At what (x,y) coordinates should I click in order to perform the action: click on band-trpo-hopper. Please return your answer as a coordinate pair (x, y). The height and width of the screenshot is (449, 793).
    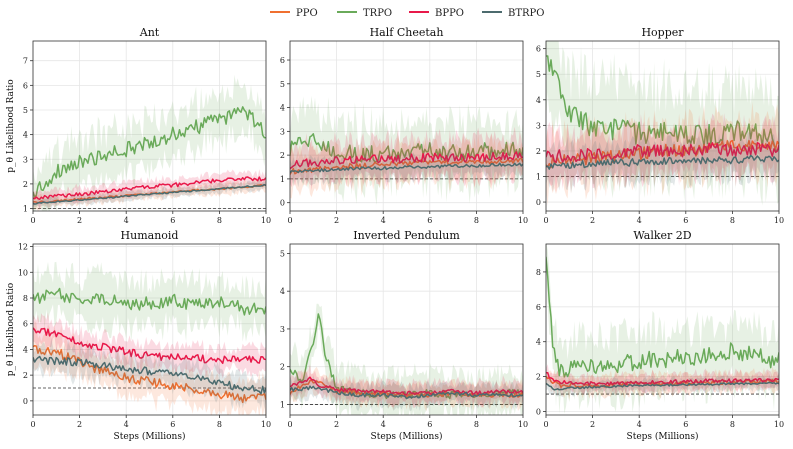
    Looking at the image, I should click on (662, 123).